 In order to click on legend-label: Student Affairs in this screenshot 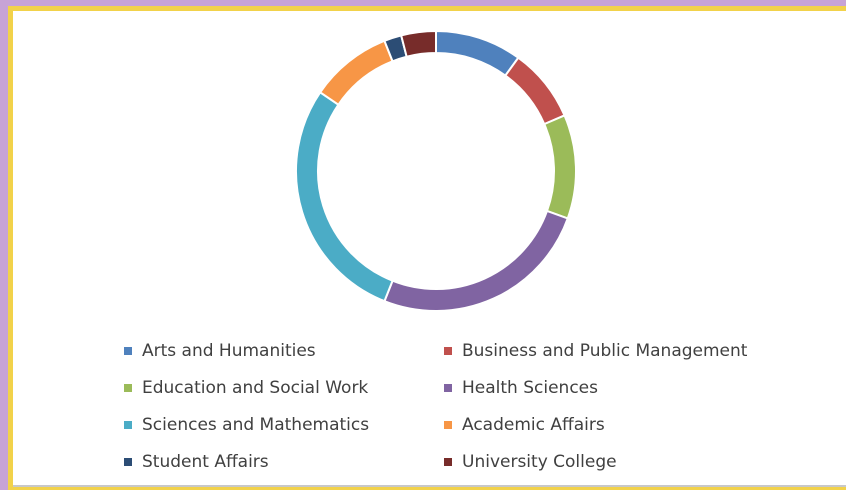, I will do `click(205, 462)`.